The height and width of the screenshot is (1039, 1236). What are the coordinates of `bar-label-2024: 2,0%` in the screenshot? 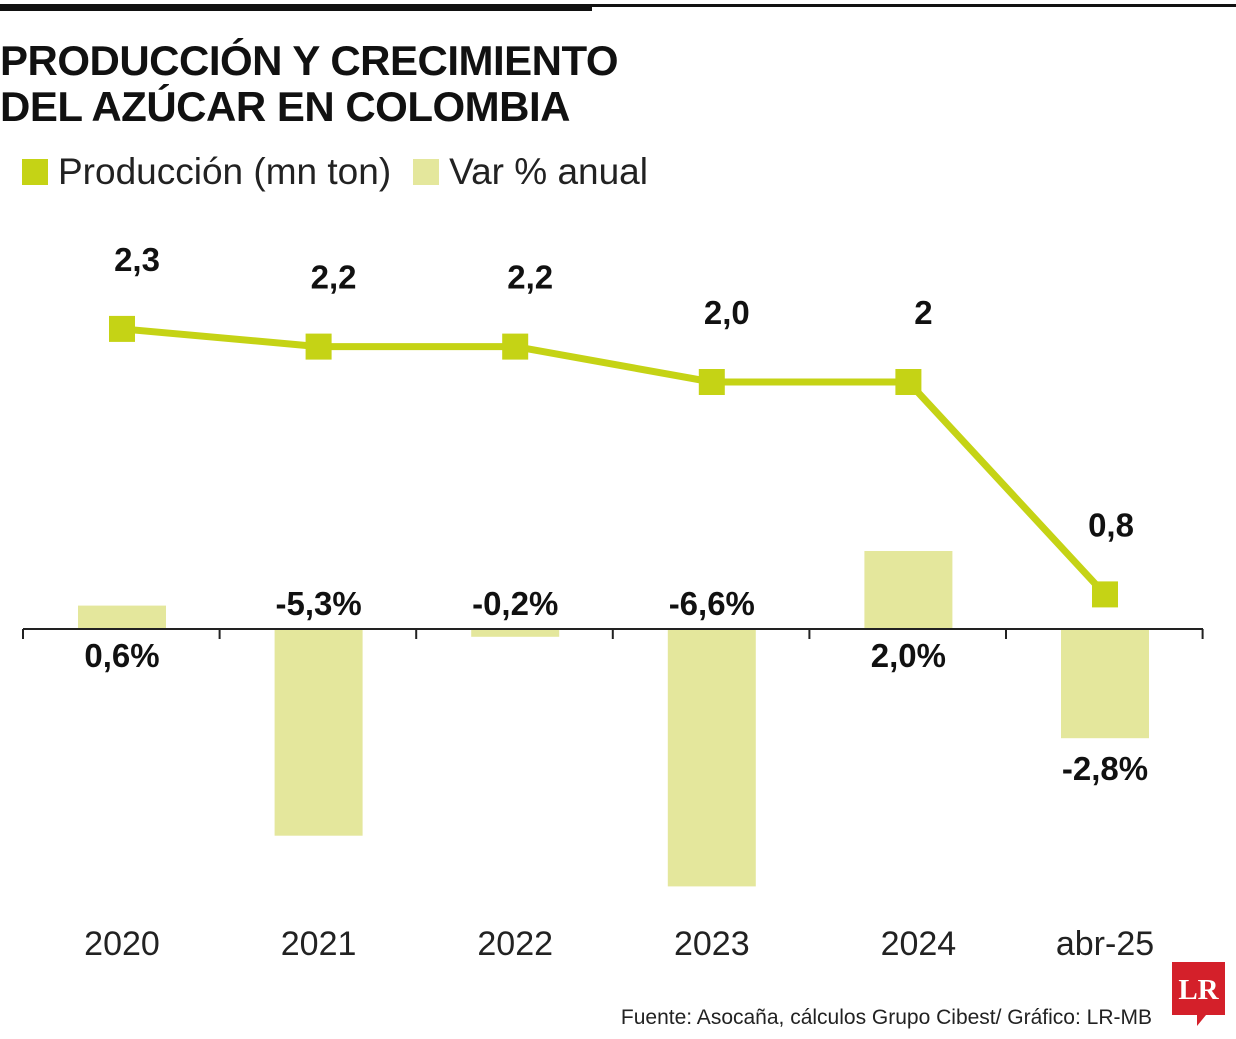 It's located at (908, 655).